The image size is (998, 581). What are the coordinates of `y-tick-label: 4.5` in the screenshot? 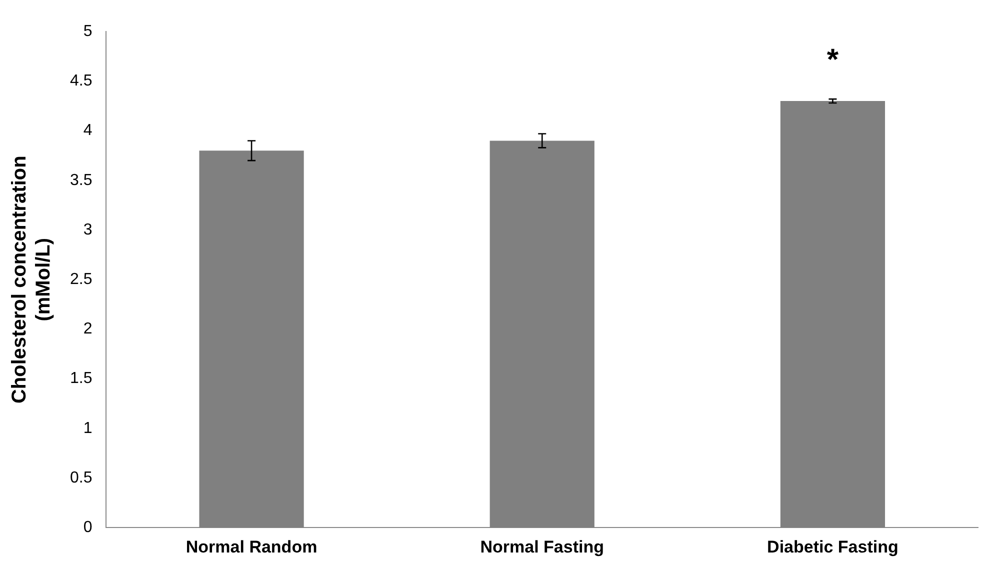 It's located at (81, 81).